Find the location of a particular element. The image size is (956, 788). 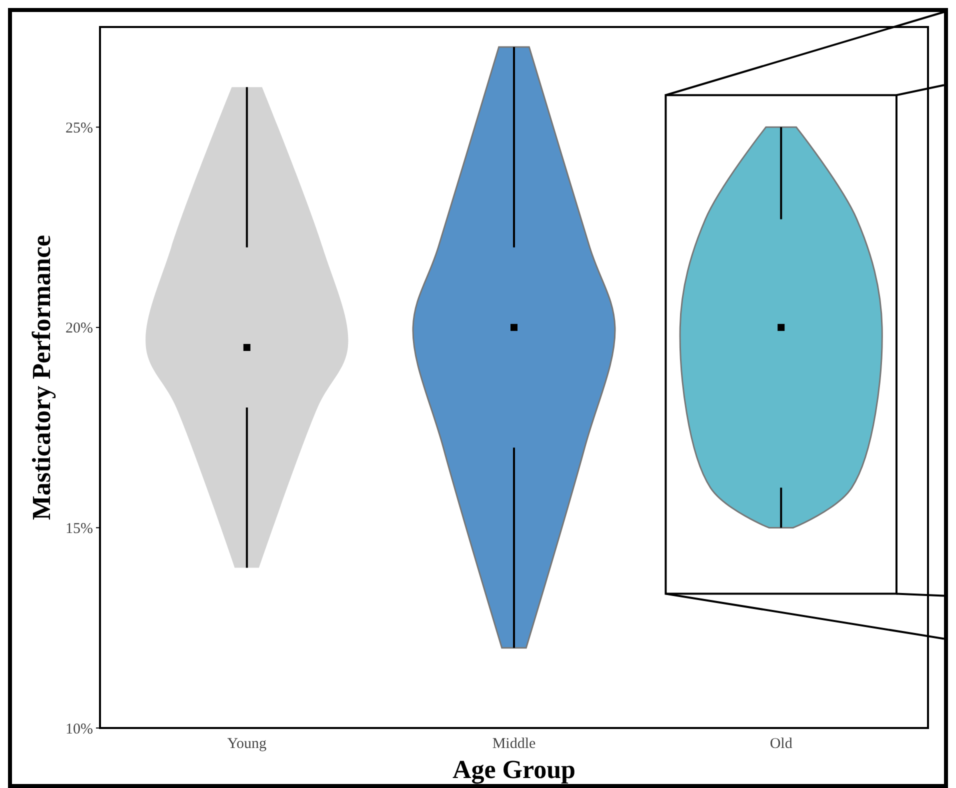

y-tick-label: 10% is located at coordinates (79, 729).